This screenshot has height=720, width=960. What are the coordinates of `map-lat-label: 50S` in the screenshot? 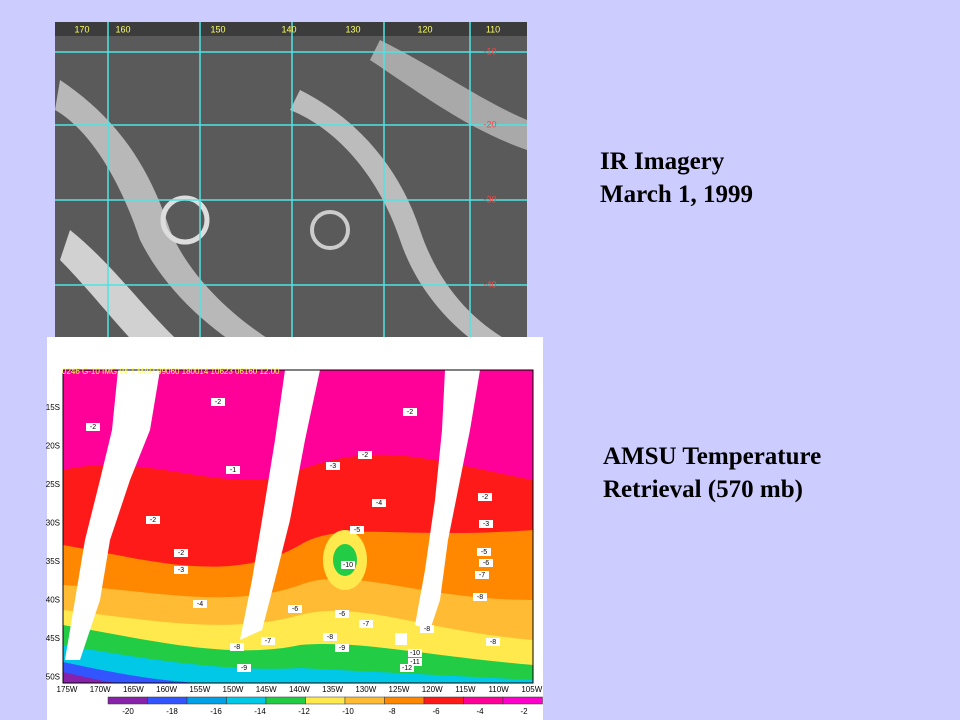 It's located at (53, 677).